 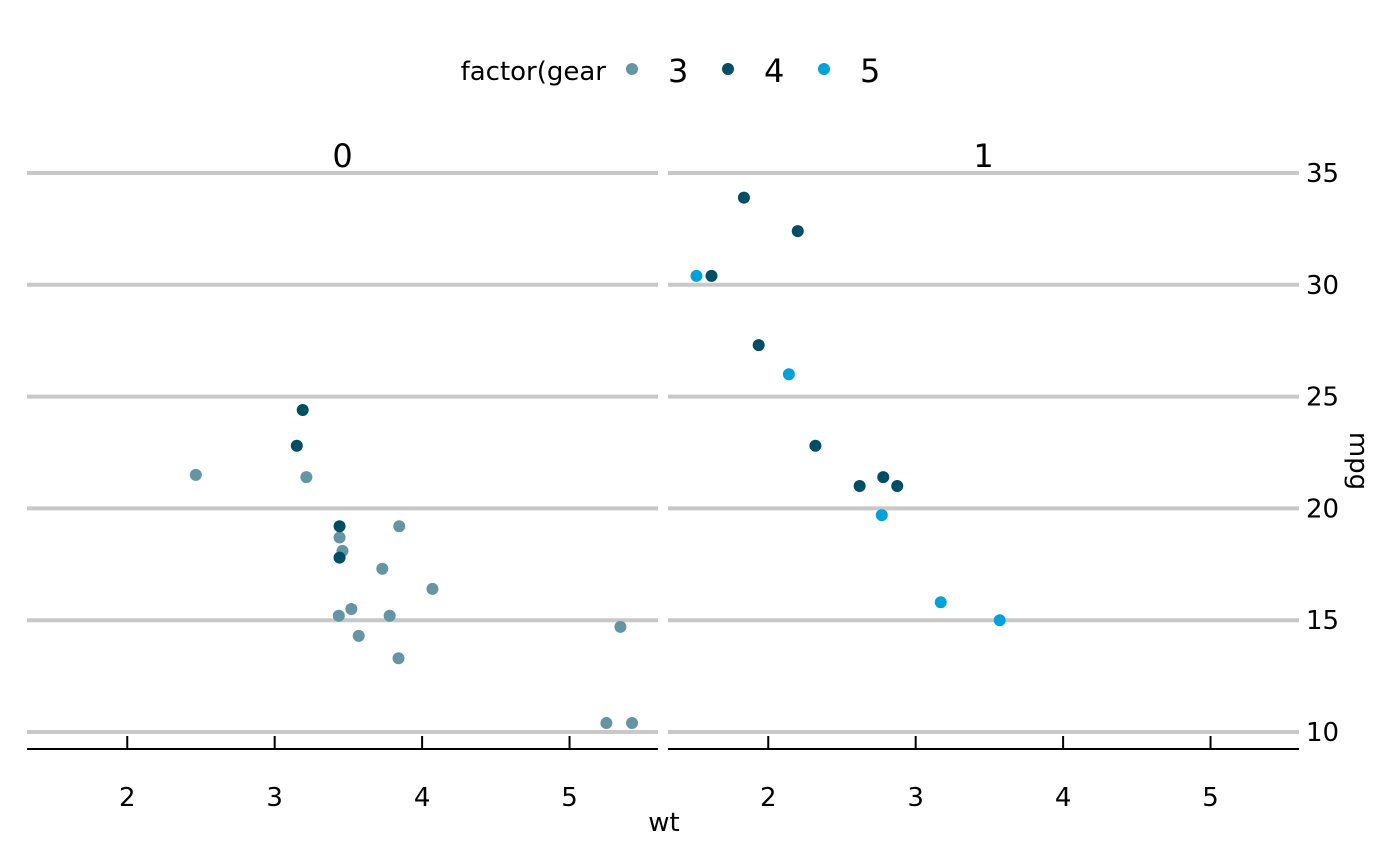 What do you see at coordinates (534, 72) in the screenshot?
I see `legend-title: factor(gear` at bounding box center [534, 72].